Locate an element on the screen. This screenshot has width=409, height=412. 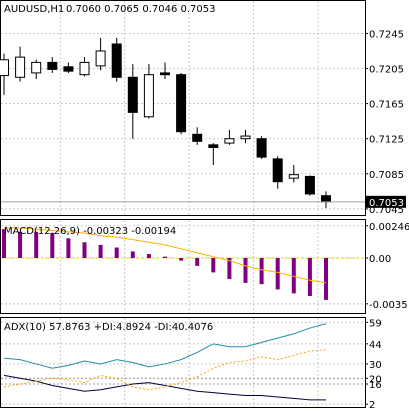
y-tick-label: 0.7205 is located at coordinates (386, 70).